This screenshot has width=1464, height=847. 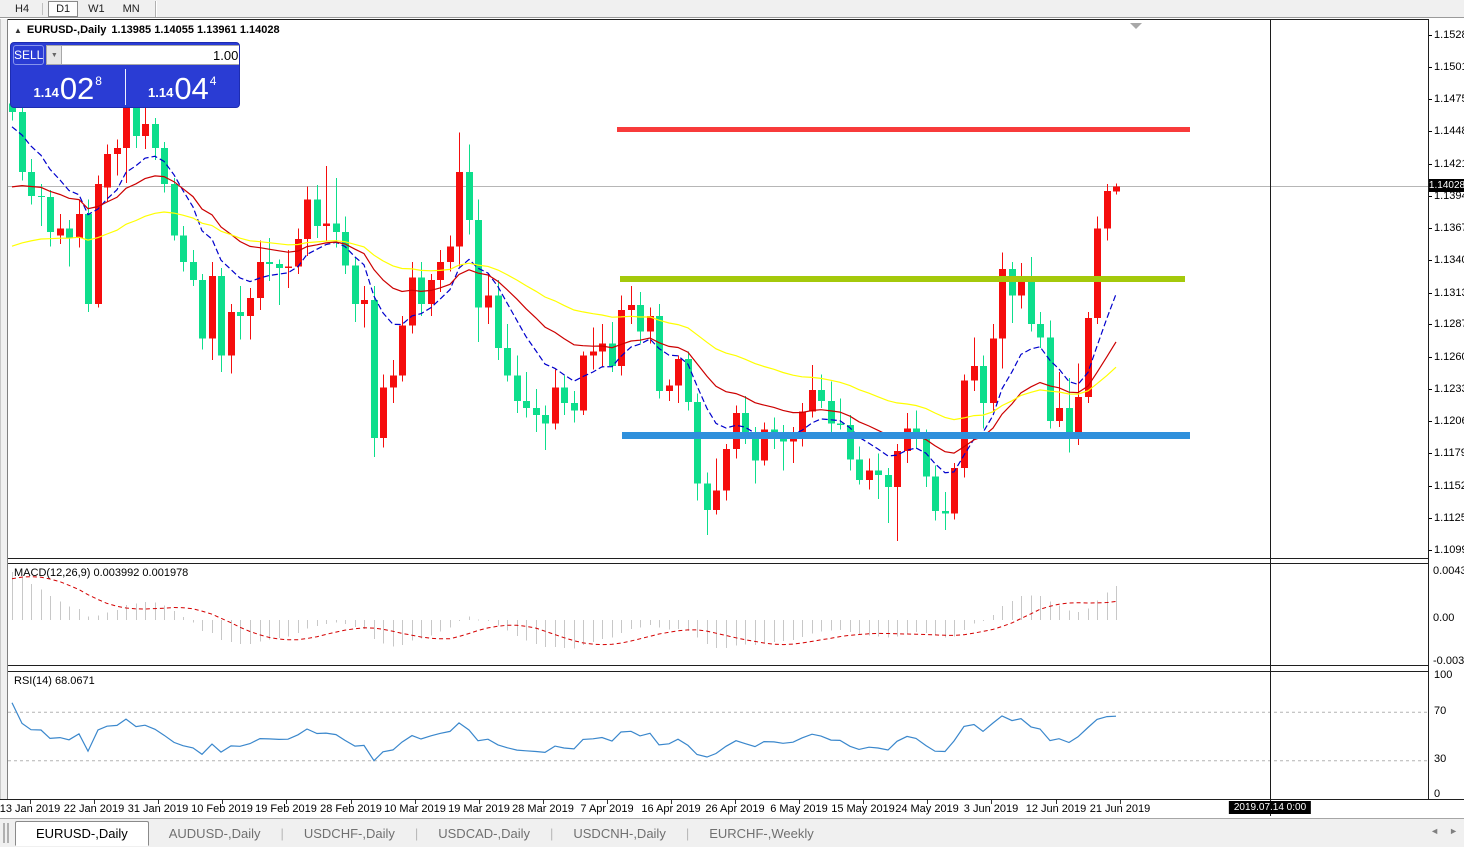 I want to click on chart-tab-usdcnh: USDCNH-,Daily, so click(x=619, y=833).